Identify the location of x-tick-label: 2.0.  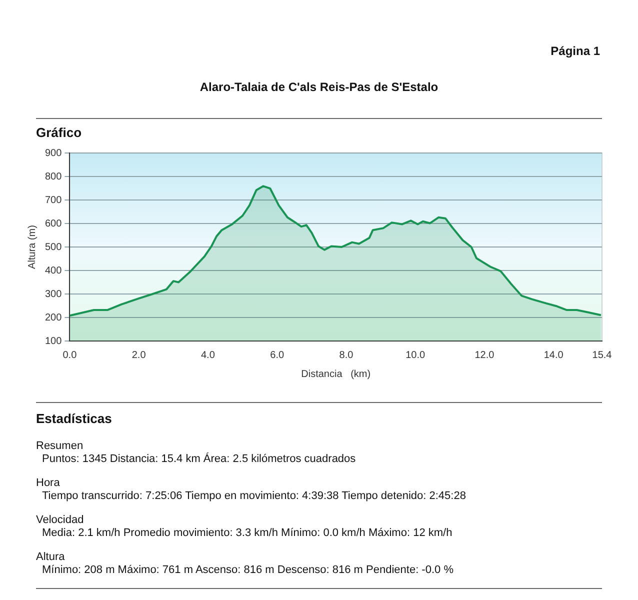
(139, 355).